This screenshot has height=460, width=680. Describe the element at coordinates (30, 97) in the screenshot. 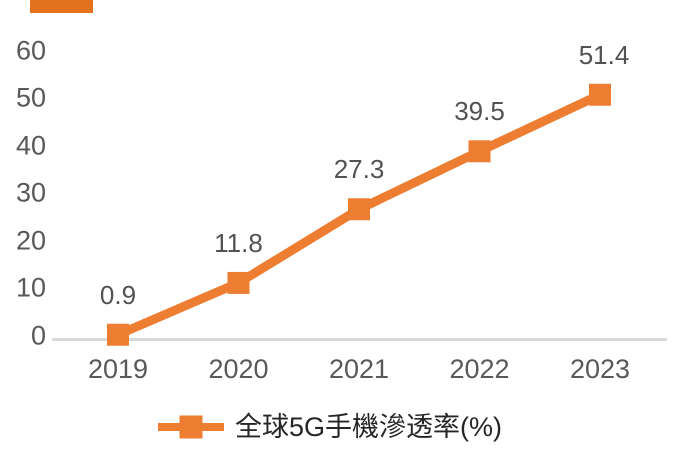

I see `y-tick-label: 50` at that location.